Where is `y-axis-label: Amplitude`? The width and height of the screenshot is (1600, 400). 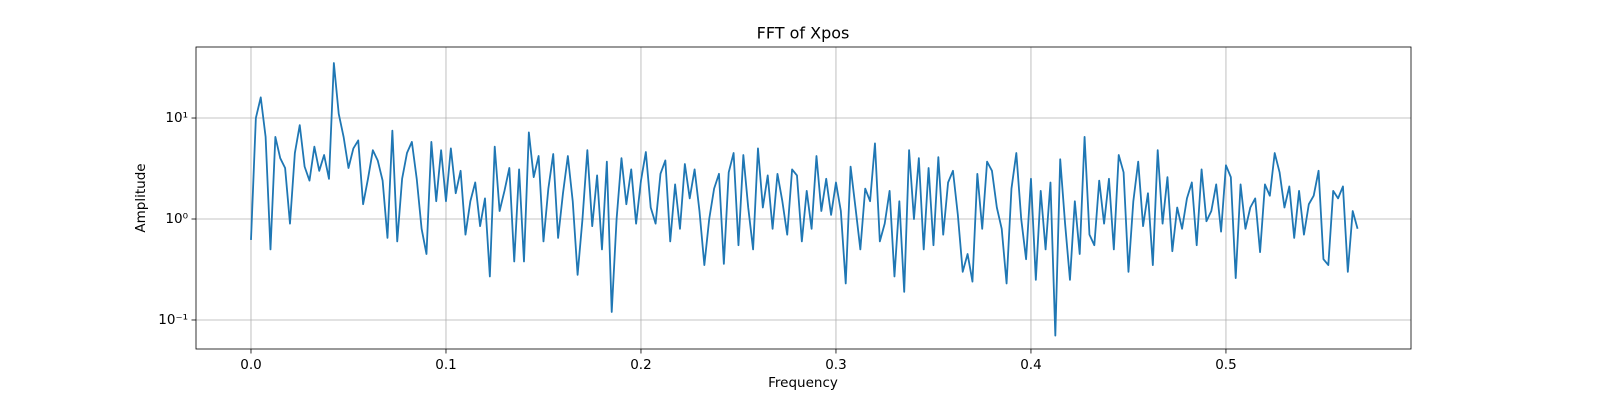
y-axis-label: Amplitude is located at coordinates (141, 197).